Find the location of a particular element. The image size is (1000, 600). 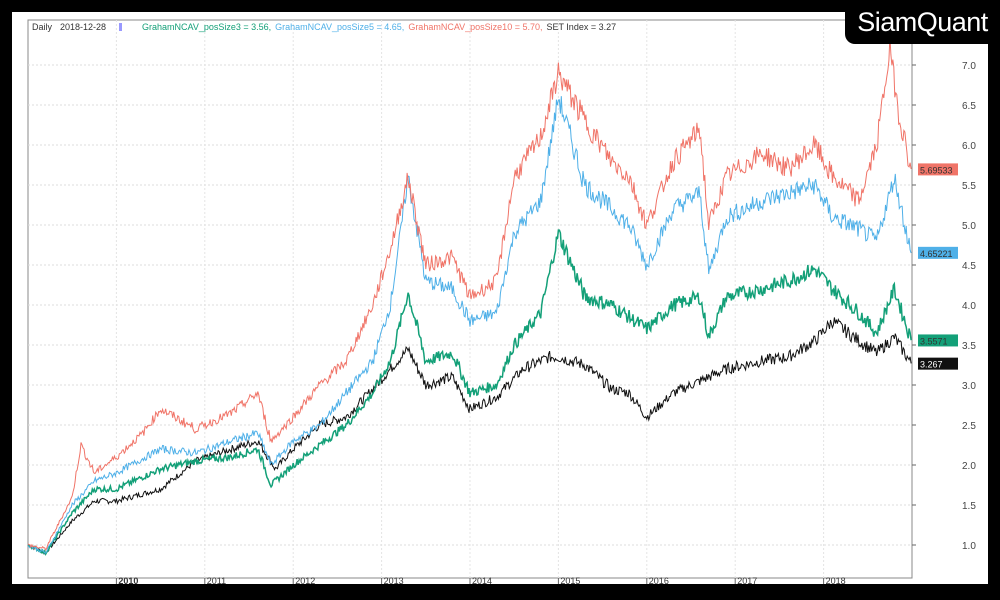

legend-posSize5: GrahamNCAV_posSize5 = 4.65, is located at coordinates (339, 27).